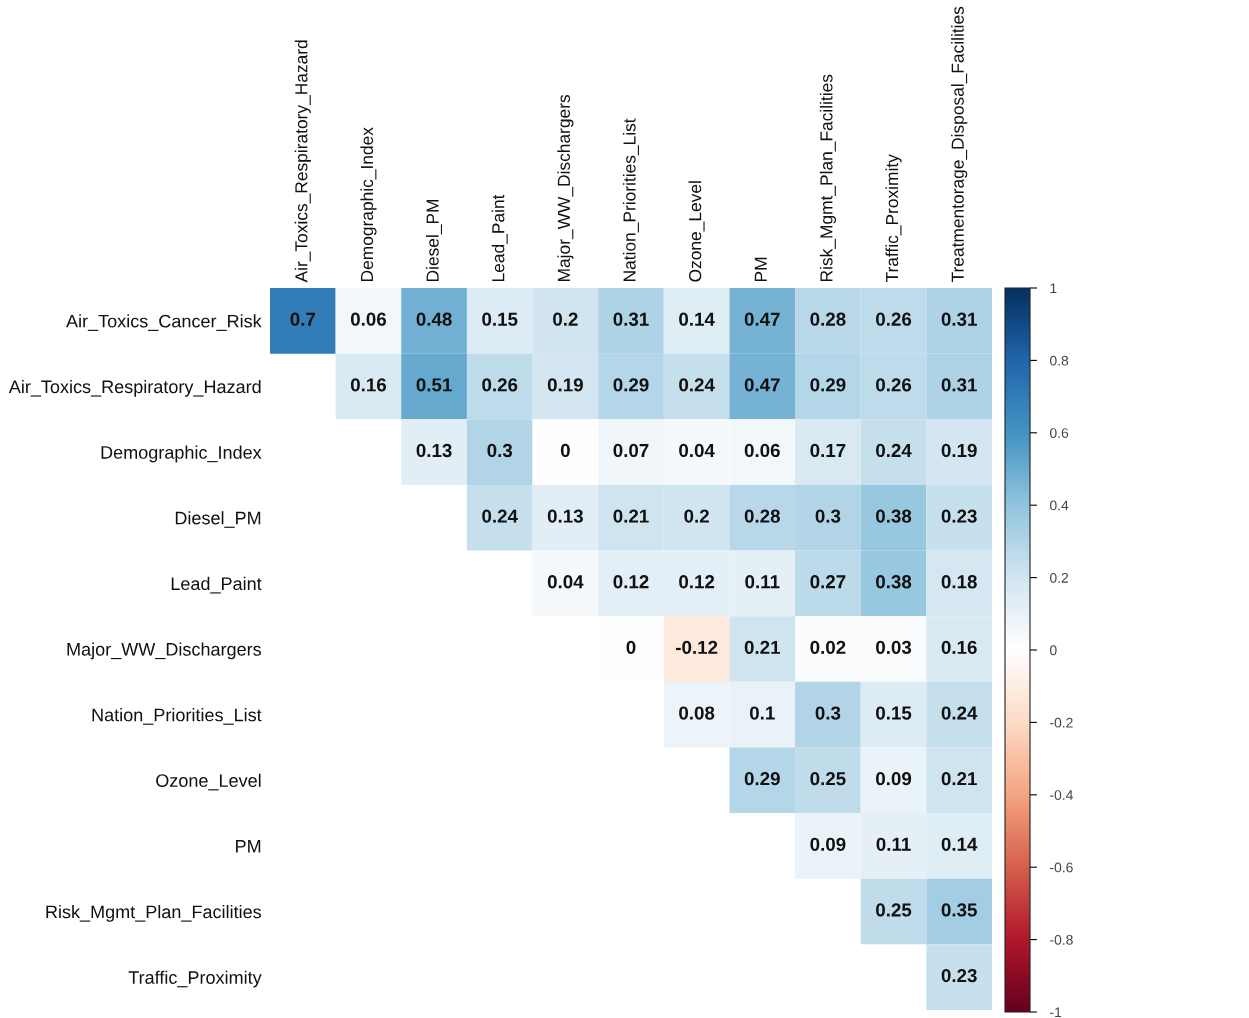 The width and height of the screenshot is (1249, 1018). What do you see at coordinates (1059, 505) in the screenshot?
I see `color-bar-label: 0.4` at bounding box center [1059, 505].